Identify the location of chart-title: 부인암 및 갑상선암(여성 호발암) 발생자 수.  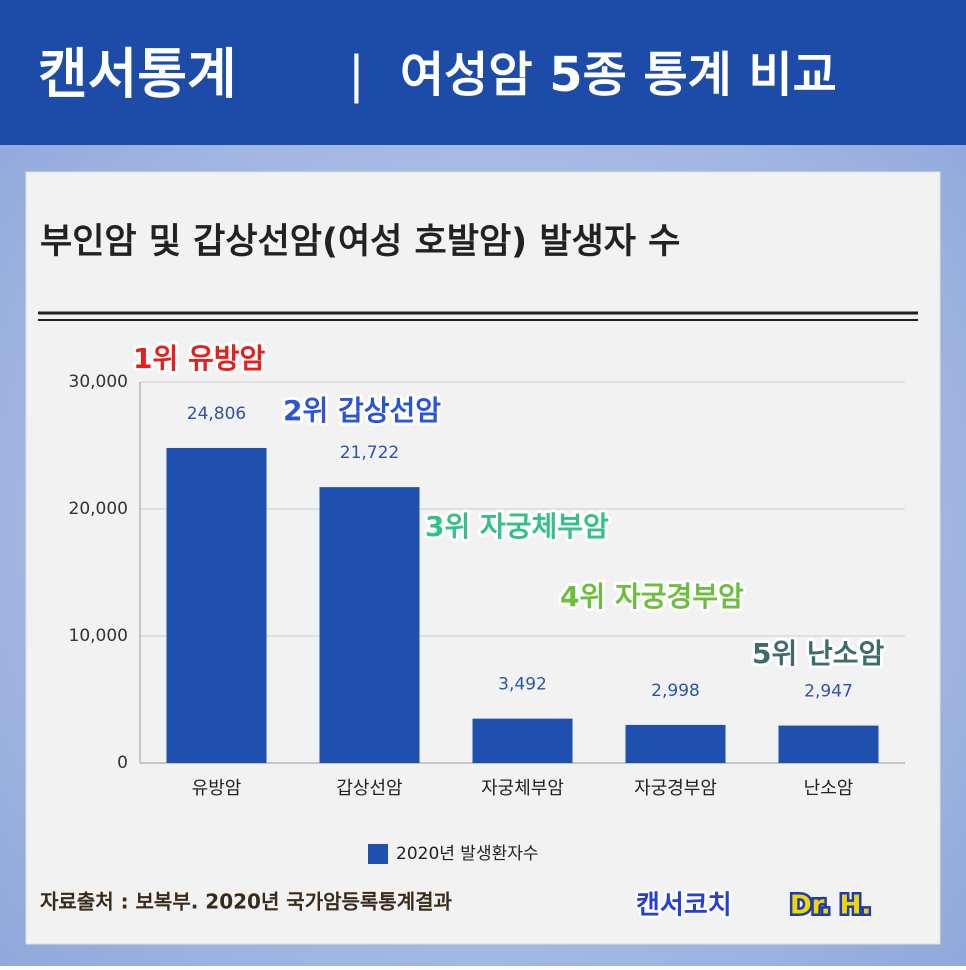
(360, 242).